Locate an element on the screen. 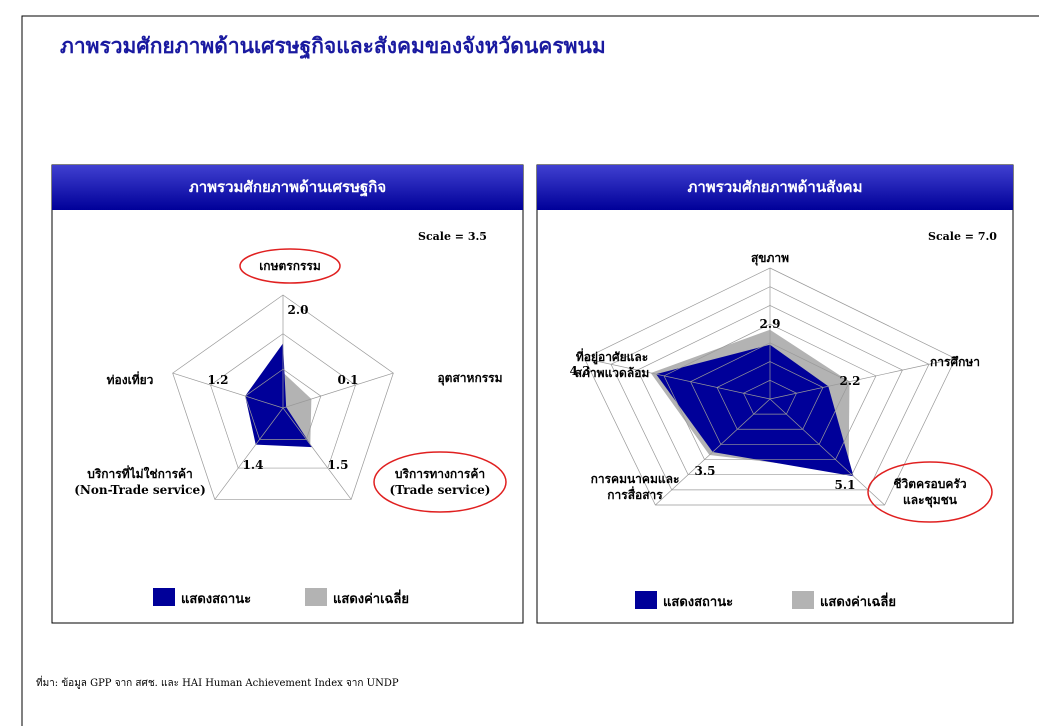 This screenshot has width=1039, height=726. value-label: 1.5 is located at coordinates (338, 465).